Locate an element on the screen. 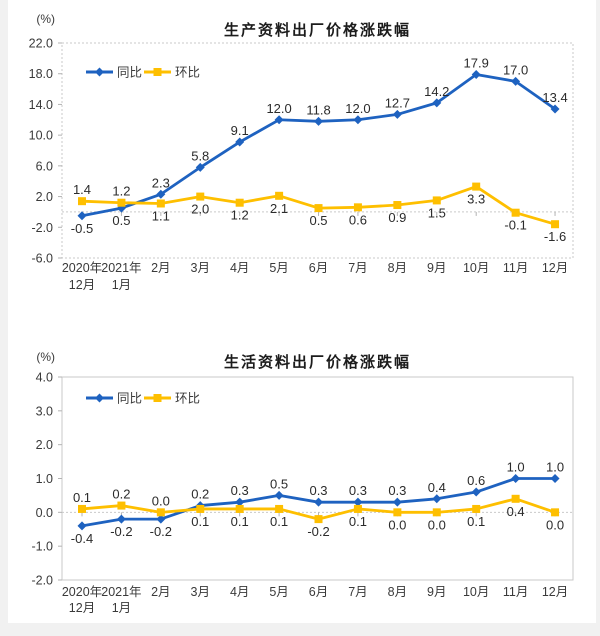  producer-chart-title: 生产资料出厂价格涨跌幅 is located at coordinates (317, 30).